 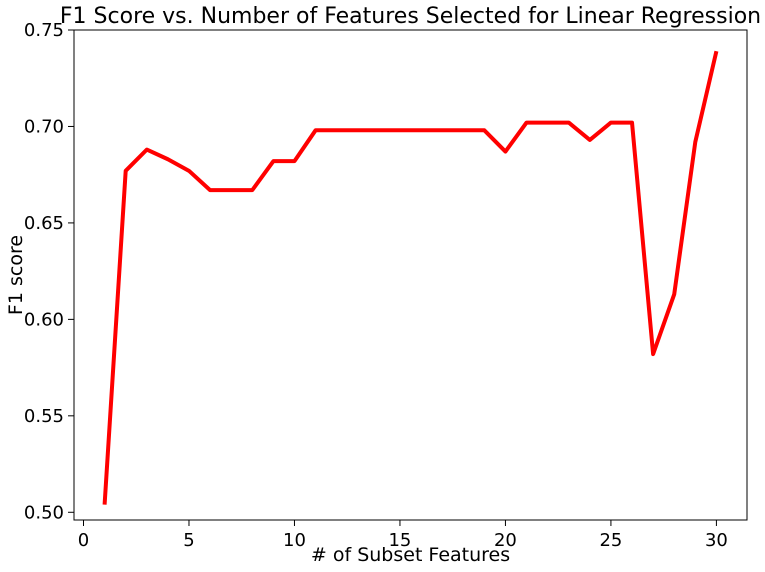 I want to click on y-axis: 0.50 0.55 0.60 0.65 0.70 0.75, so click(x=49, y=271).